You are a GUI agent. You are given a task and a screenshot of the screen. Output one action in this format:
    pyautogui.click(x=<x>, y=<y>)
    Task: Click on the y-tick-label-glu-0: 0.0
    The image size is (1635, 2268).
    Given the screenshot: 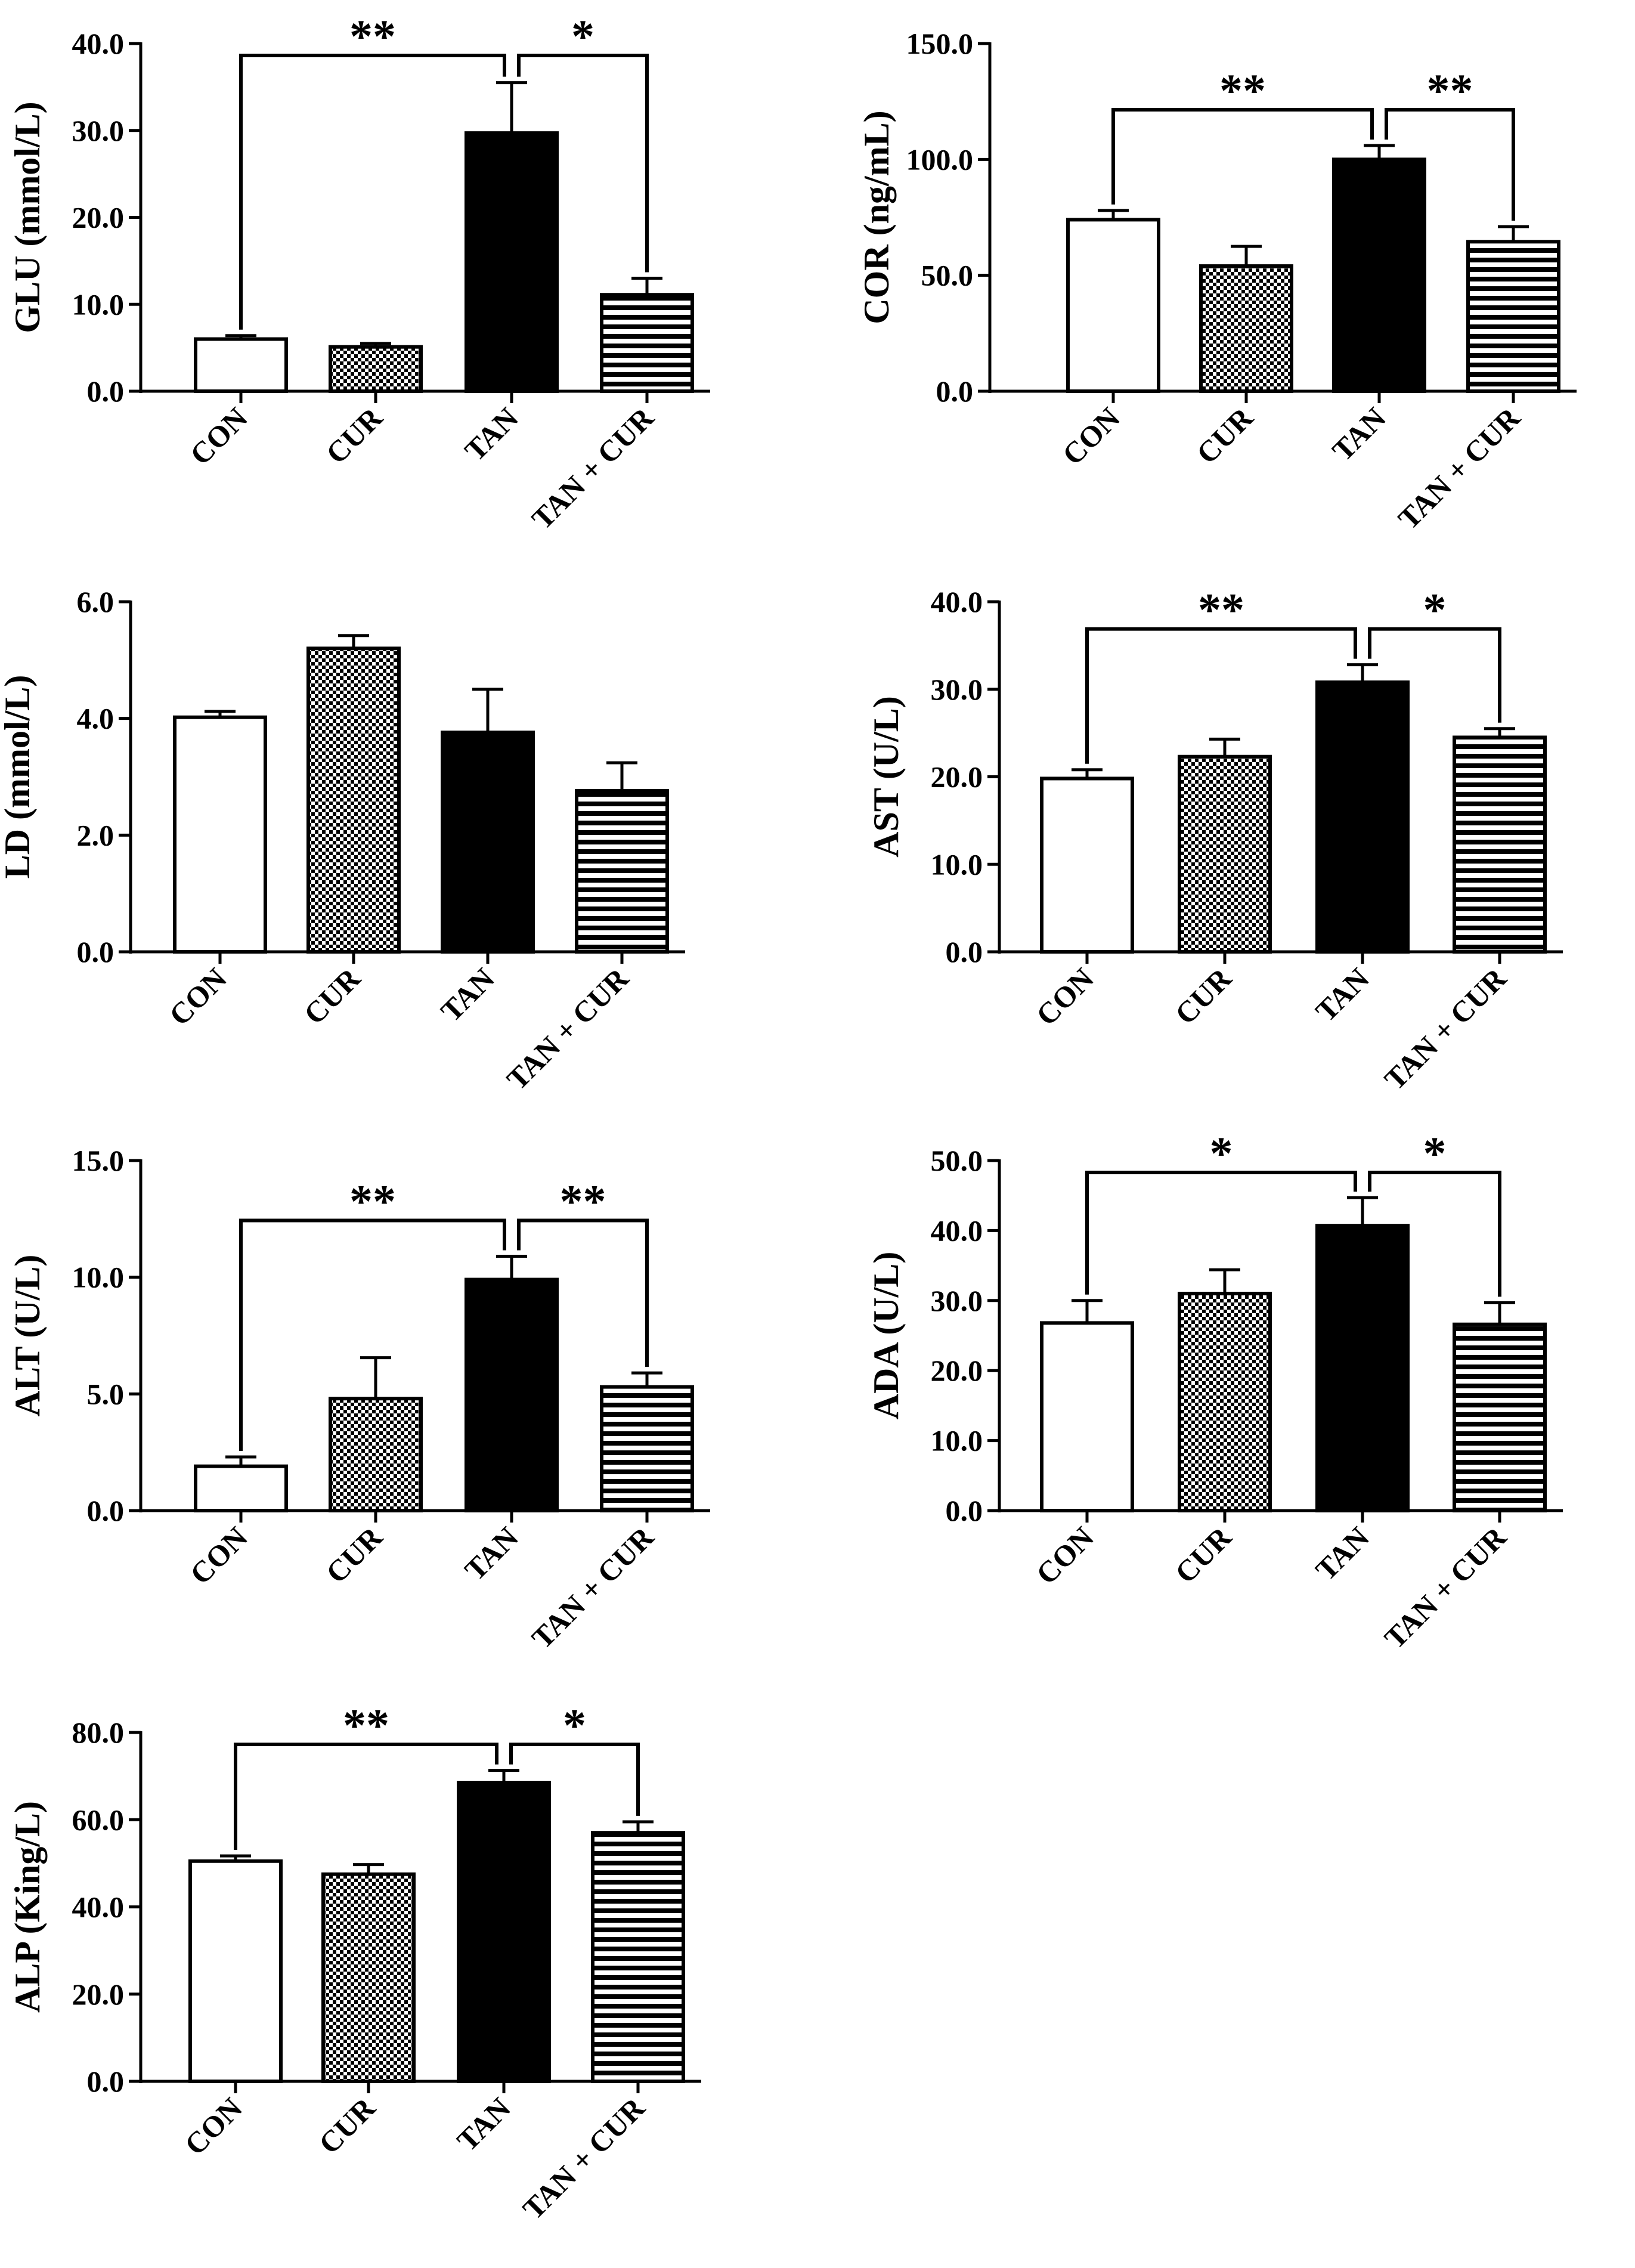 What is the action you would take?
    pyautogui.click(x=106, y=391)
    